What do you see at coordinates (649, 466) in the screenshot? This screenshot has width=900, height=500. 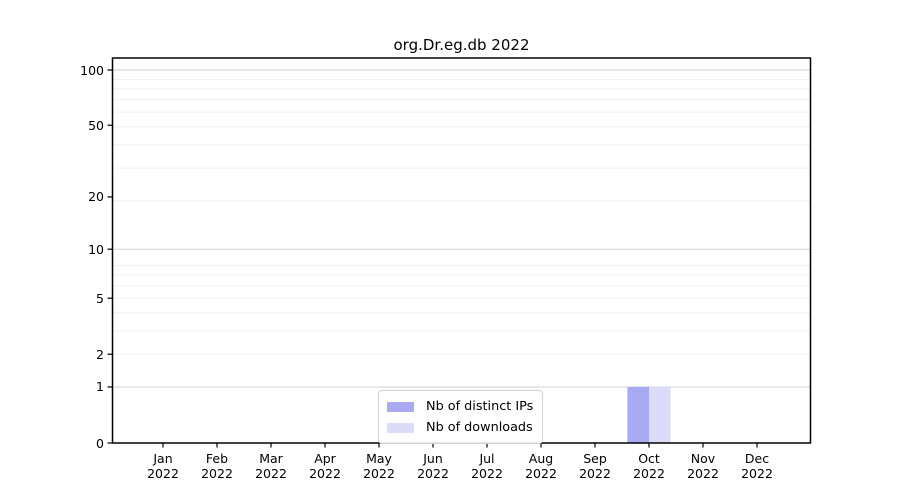 I see `x-tick-label: Oct 2022` at bounding box center [649, 466].